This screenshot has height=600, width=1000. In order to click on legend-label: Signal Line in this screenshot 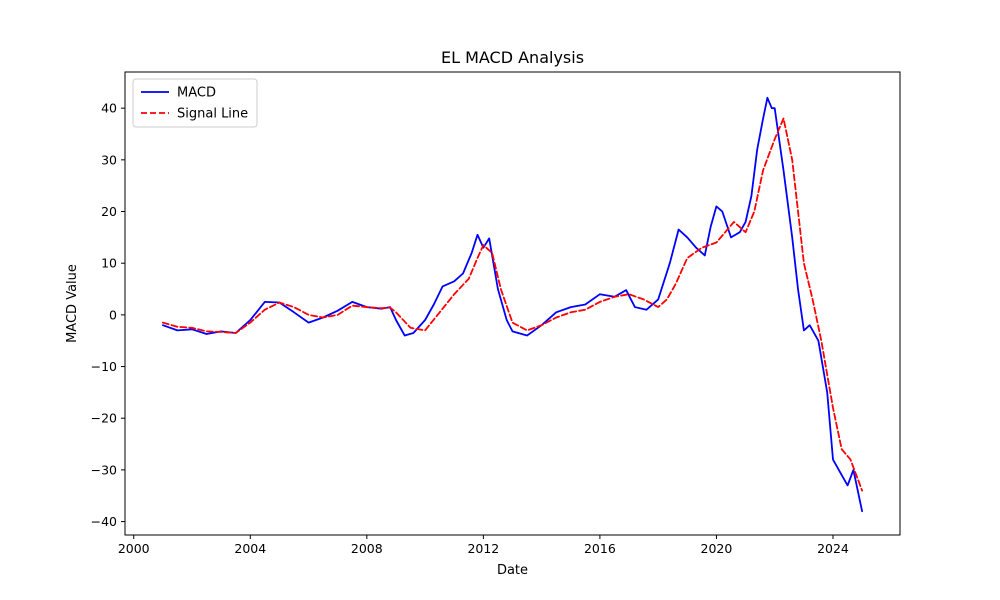, I will do `click(212, 114)`.